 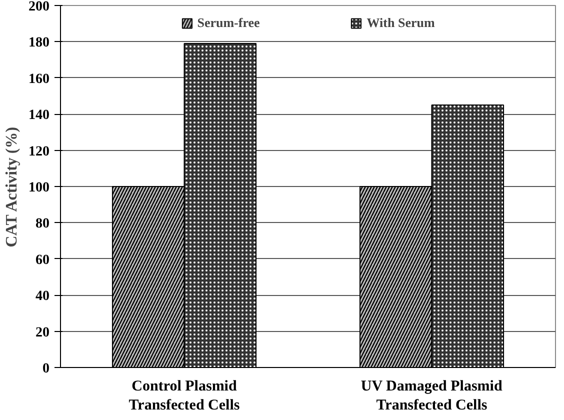 What do you see at coordinates (39, 79) in the screenshot?
I see `y-tick-label: 160` at bounding box center [39, 79].